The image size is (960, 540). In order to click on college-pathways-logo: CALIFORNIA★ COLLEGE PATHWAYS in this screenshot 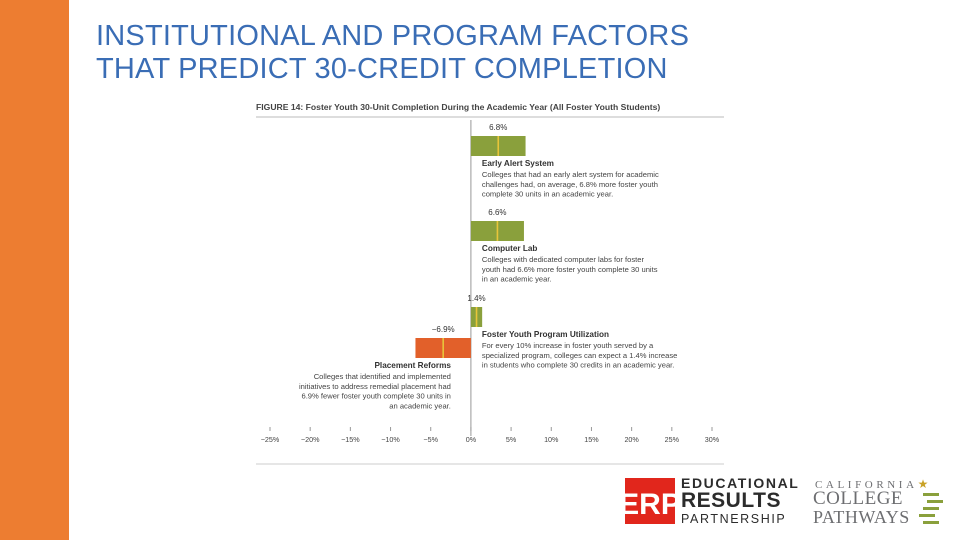, I will do `click(880, 502)`.